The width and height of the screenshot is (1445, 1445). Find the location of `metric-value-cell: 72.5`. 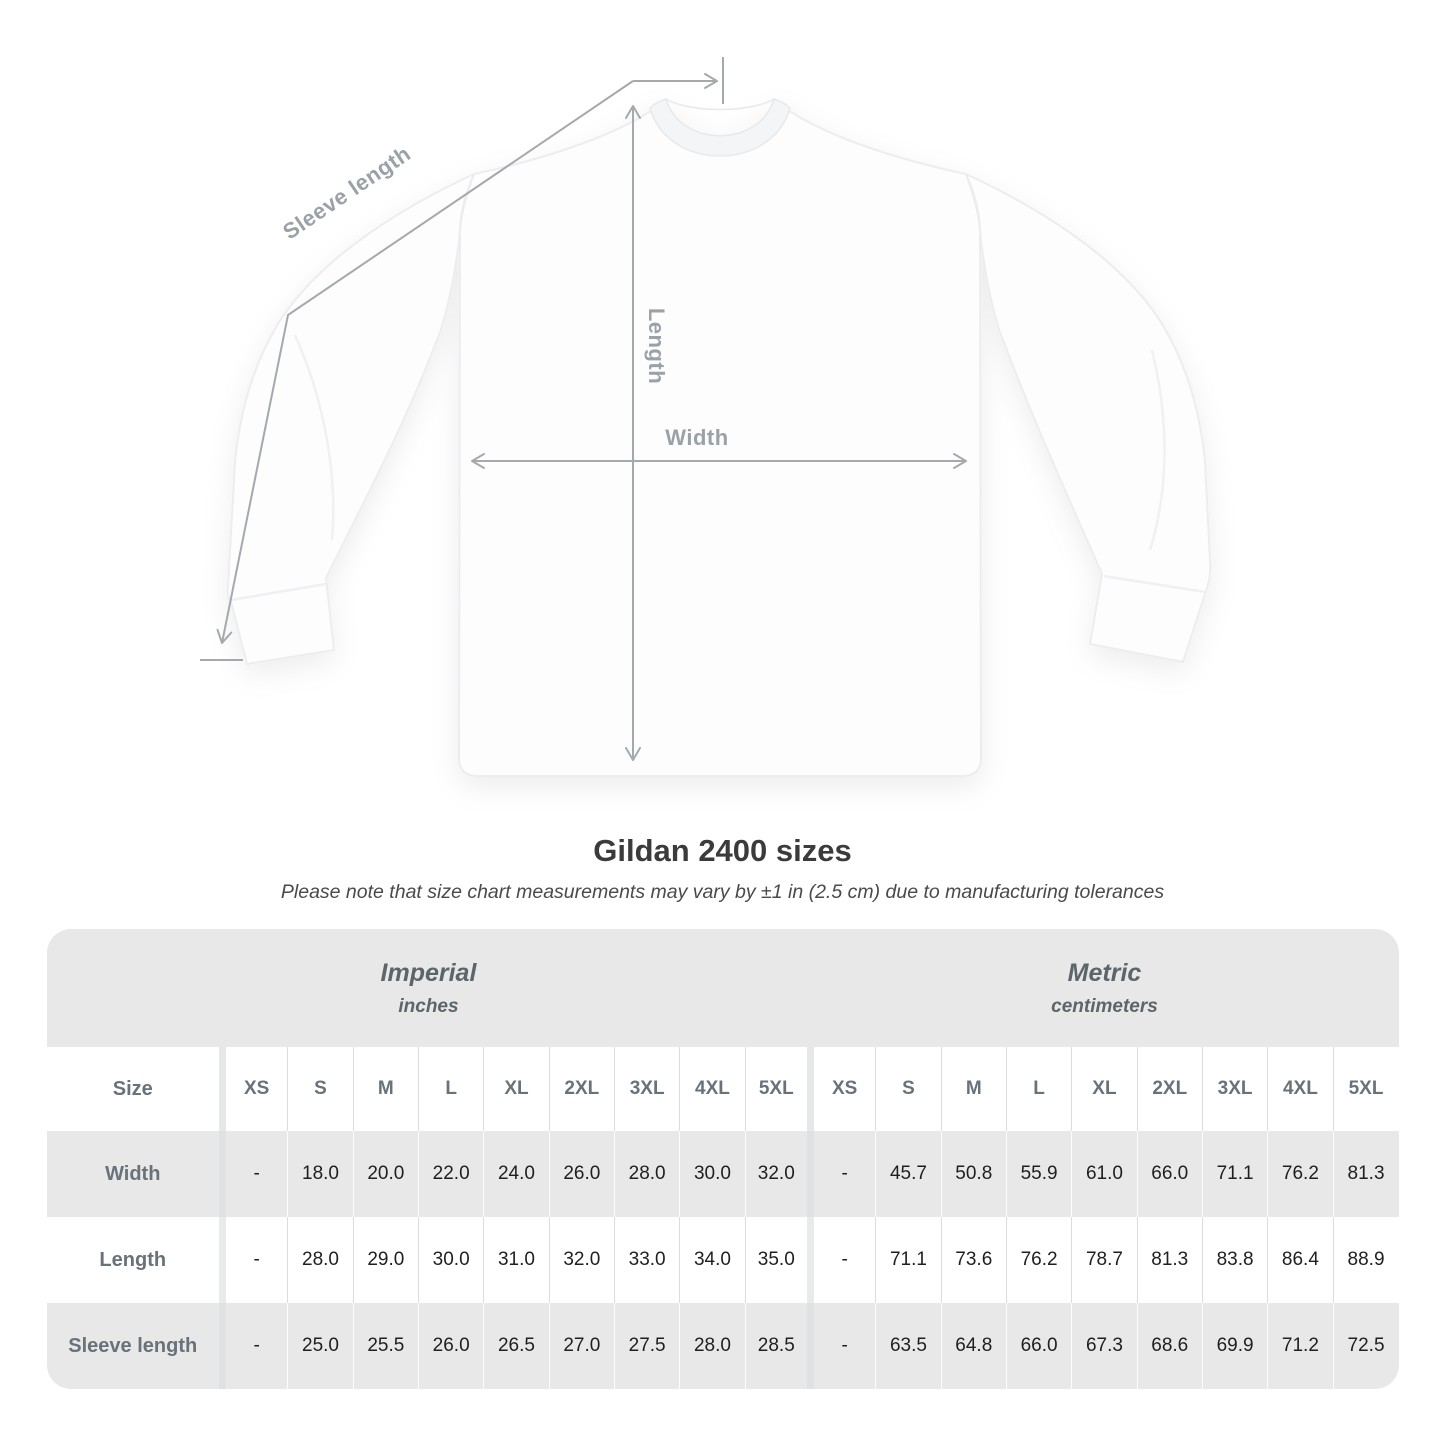

metric-value-cell: 72.5 is located at coordinates (1365, 1346).